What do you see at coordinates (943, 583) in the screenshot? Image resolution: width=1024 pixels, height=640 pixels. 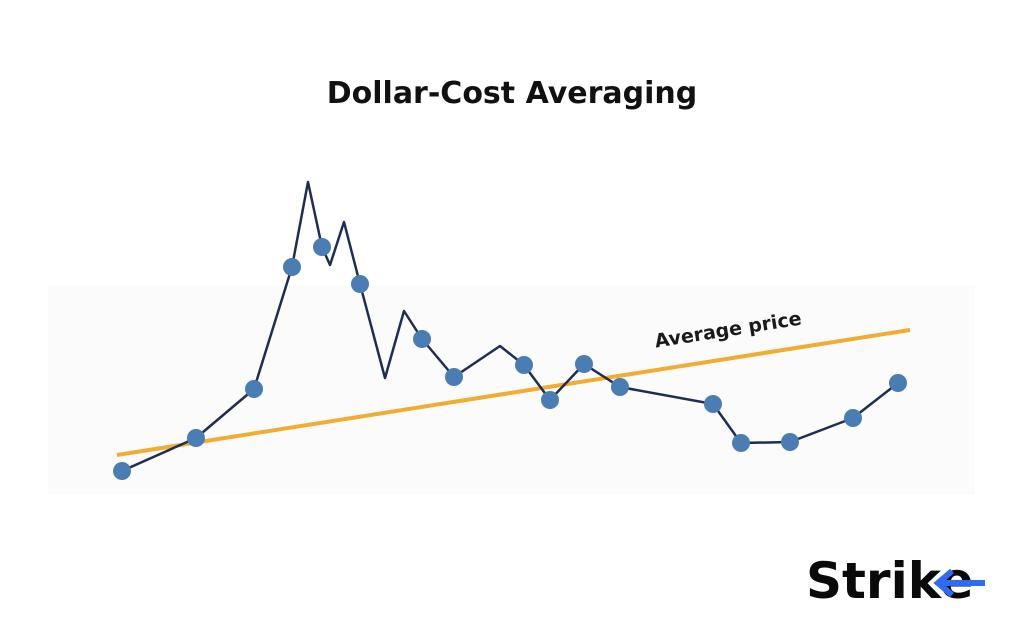 I see `arrow-head` at bounding box center [943, 583].